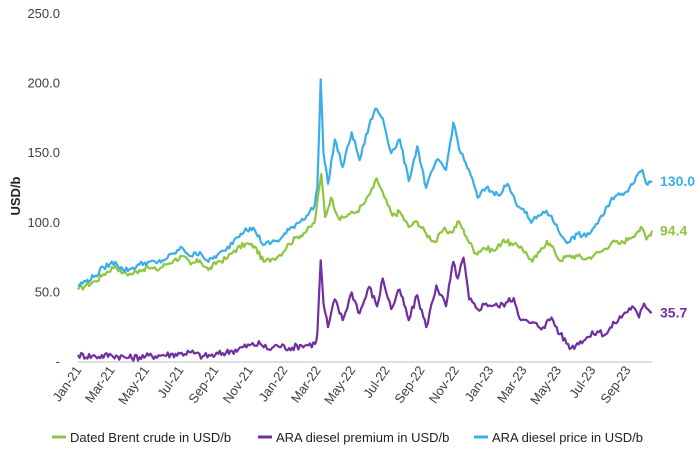 The image size is (700, 457). What do you see at coordinates (43, 222) in the screenshot?
I see `y-tick-label: 100.0` at bounding box center [43, 222].